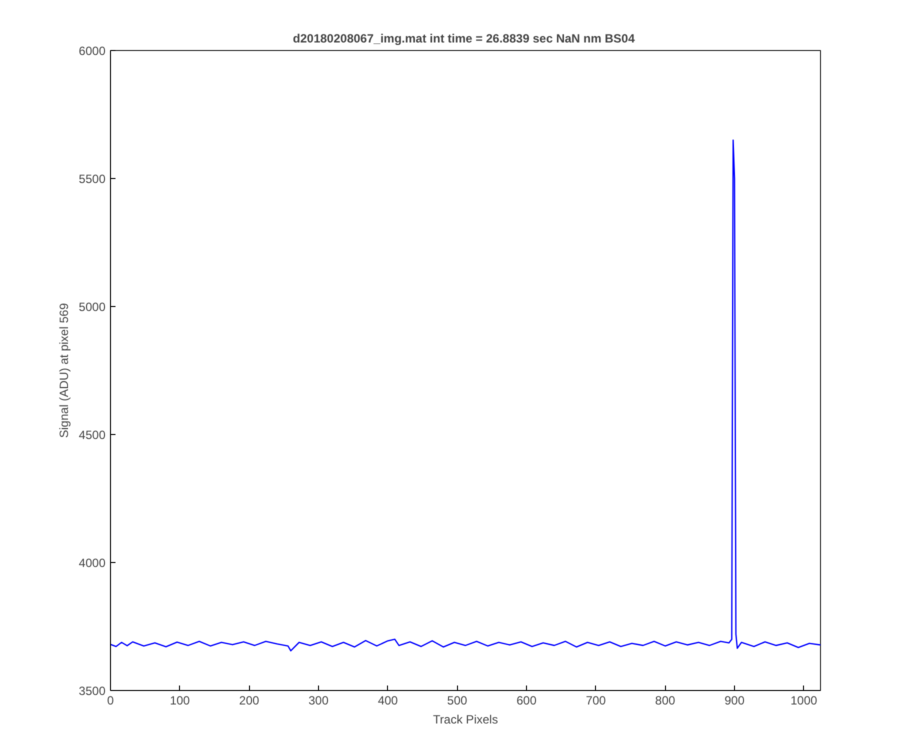  I want to click on x-tick-label: 400, so click(388, 701).